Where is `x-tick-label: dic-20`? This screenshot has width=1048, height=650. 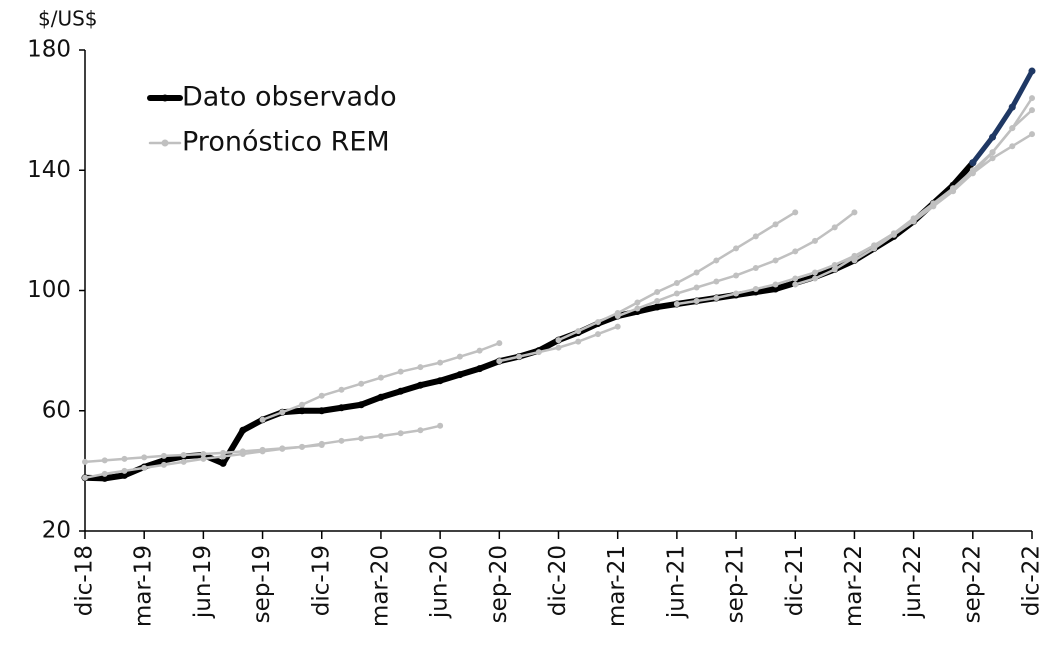
x-tick-label: dic-20 is located at coordinates (558, 580).